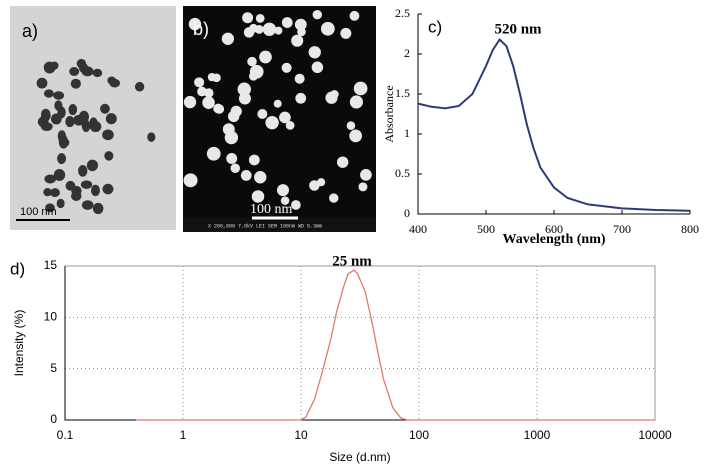 This screenshot has height=472, width=709. I want to click on y-tick-label: 1, so click(407, 133).